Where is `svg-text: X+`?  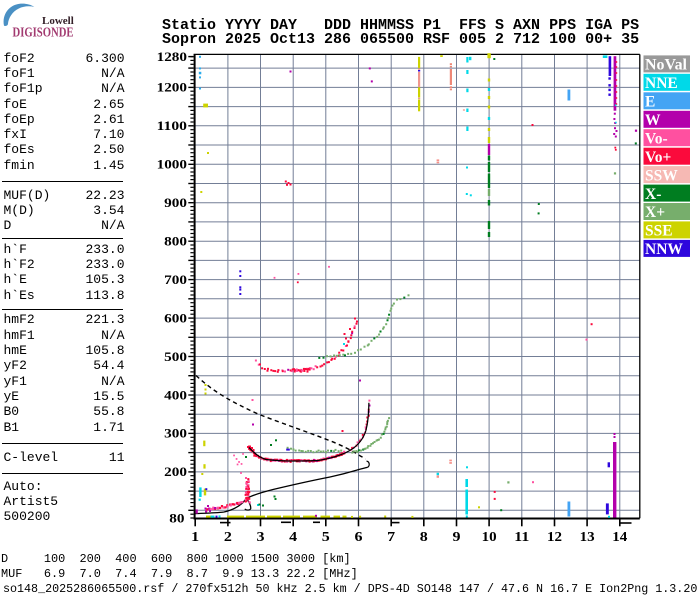 svg-text: X+ is located at coordinates (655, 212).